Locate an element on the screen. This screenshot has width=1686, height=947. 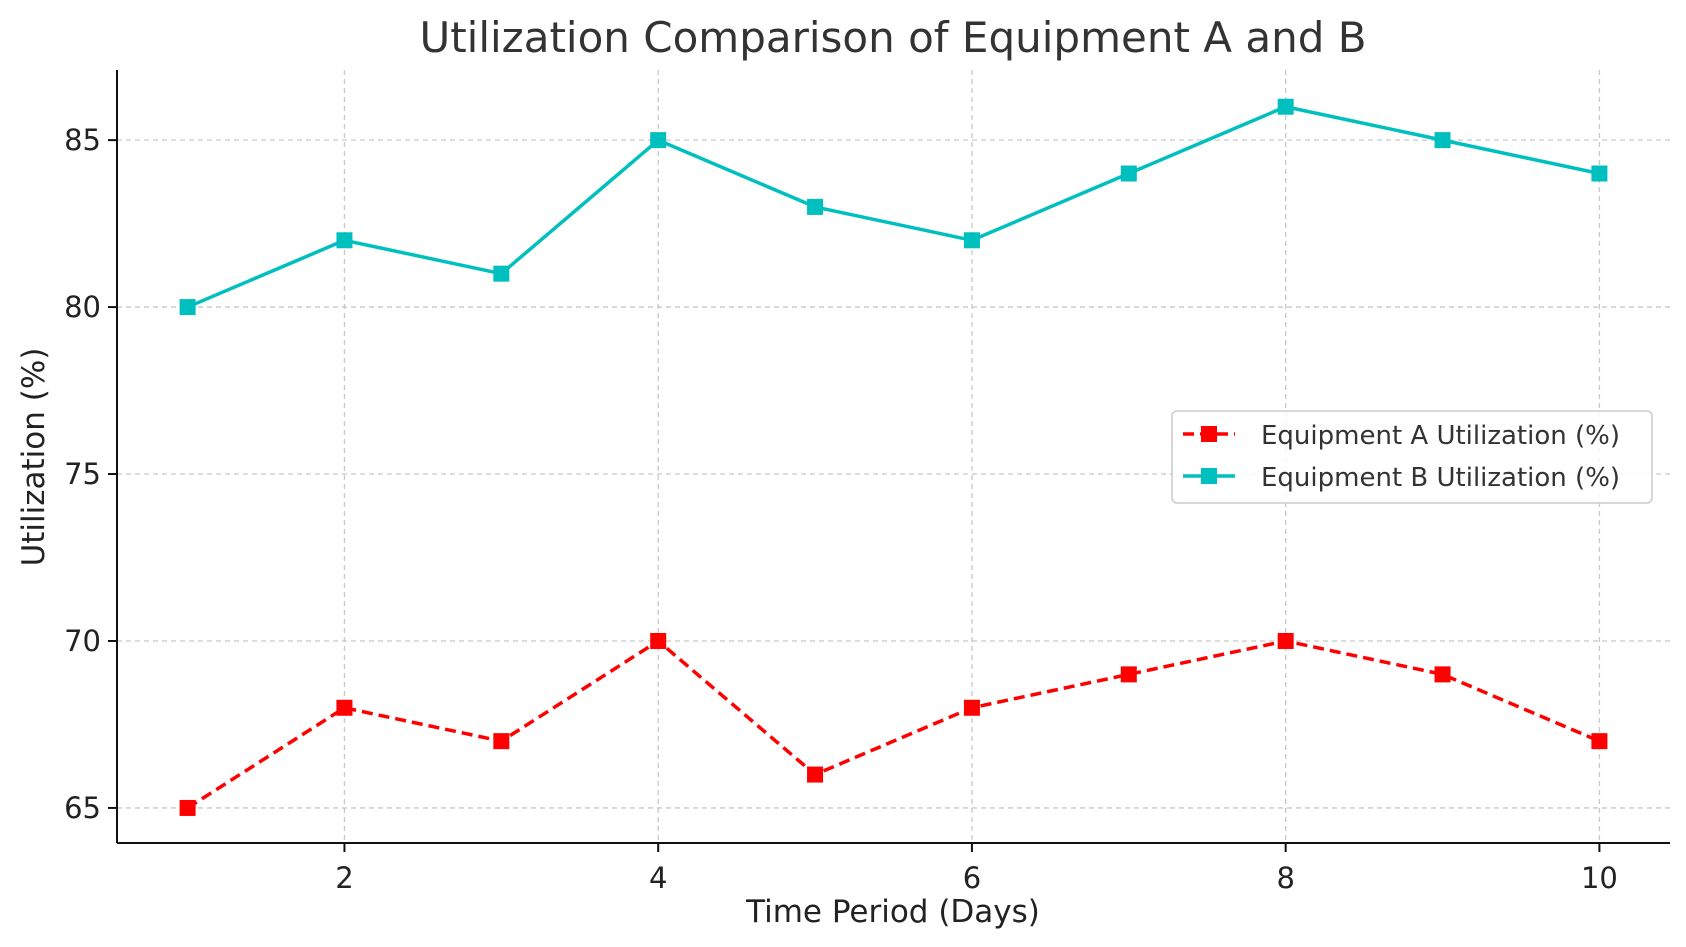
x-tick-label: 8 is located at coordinates (1285, 878).